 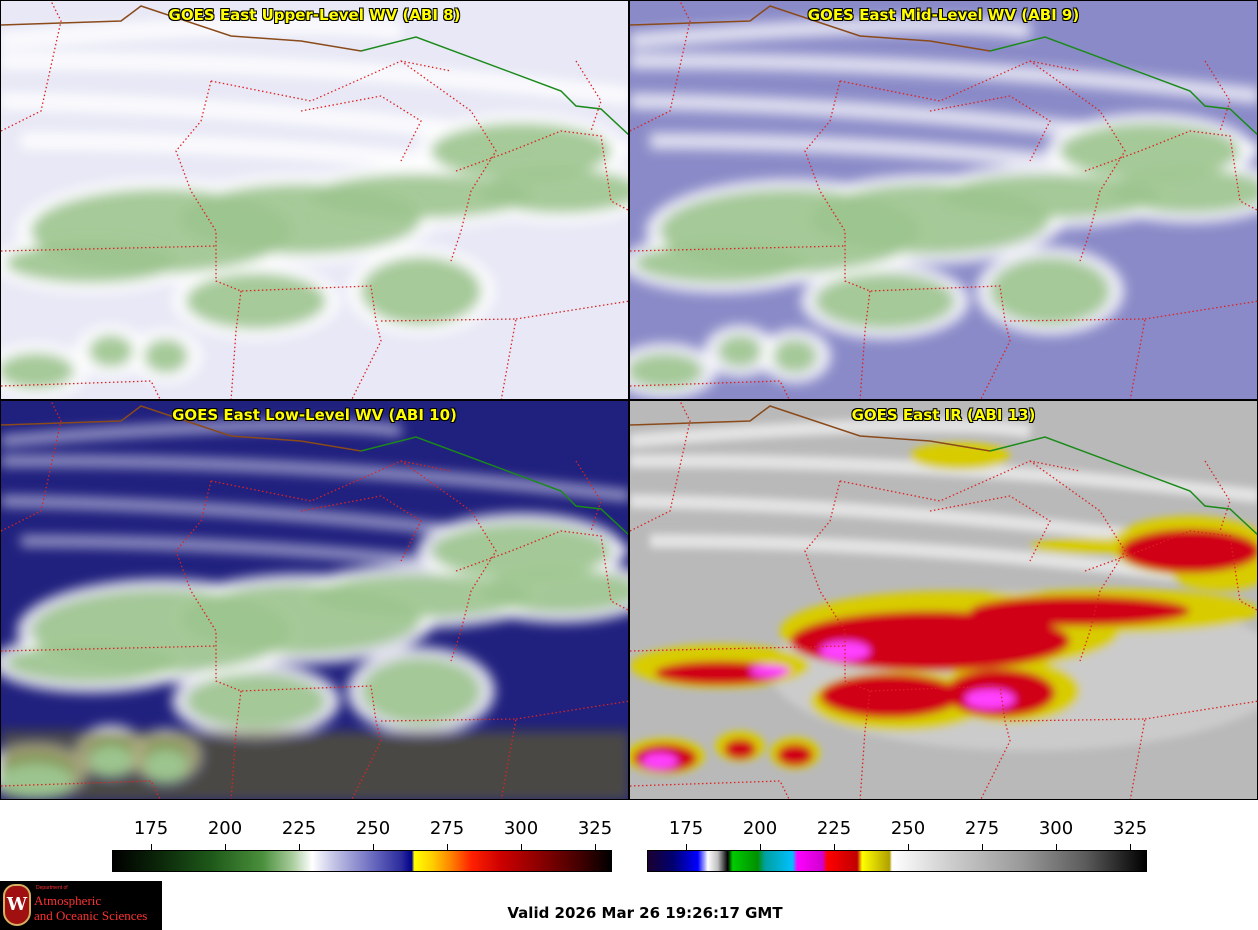 I want to click on valid-time: Valid 2026 Mar 26 19:26:17 GMT, so click(x=645, y=913).